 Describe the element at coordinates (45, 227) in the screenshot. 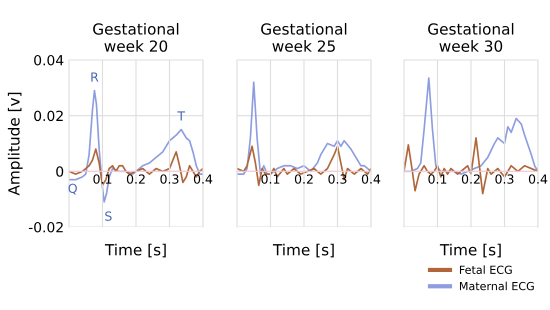

I see `y-tick-label: -0.02` at that location.